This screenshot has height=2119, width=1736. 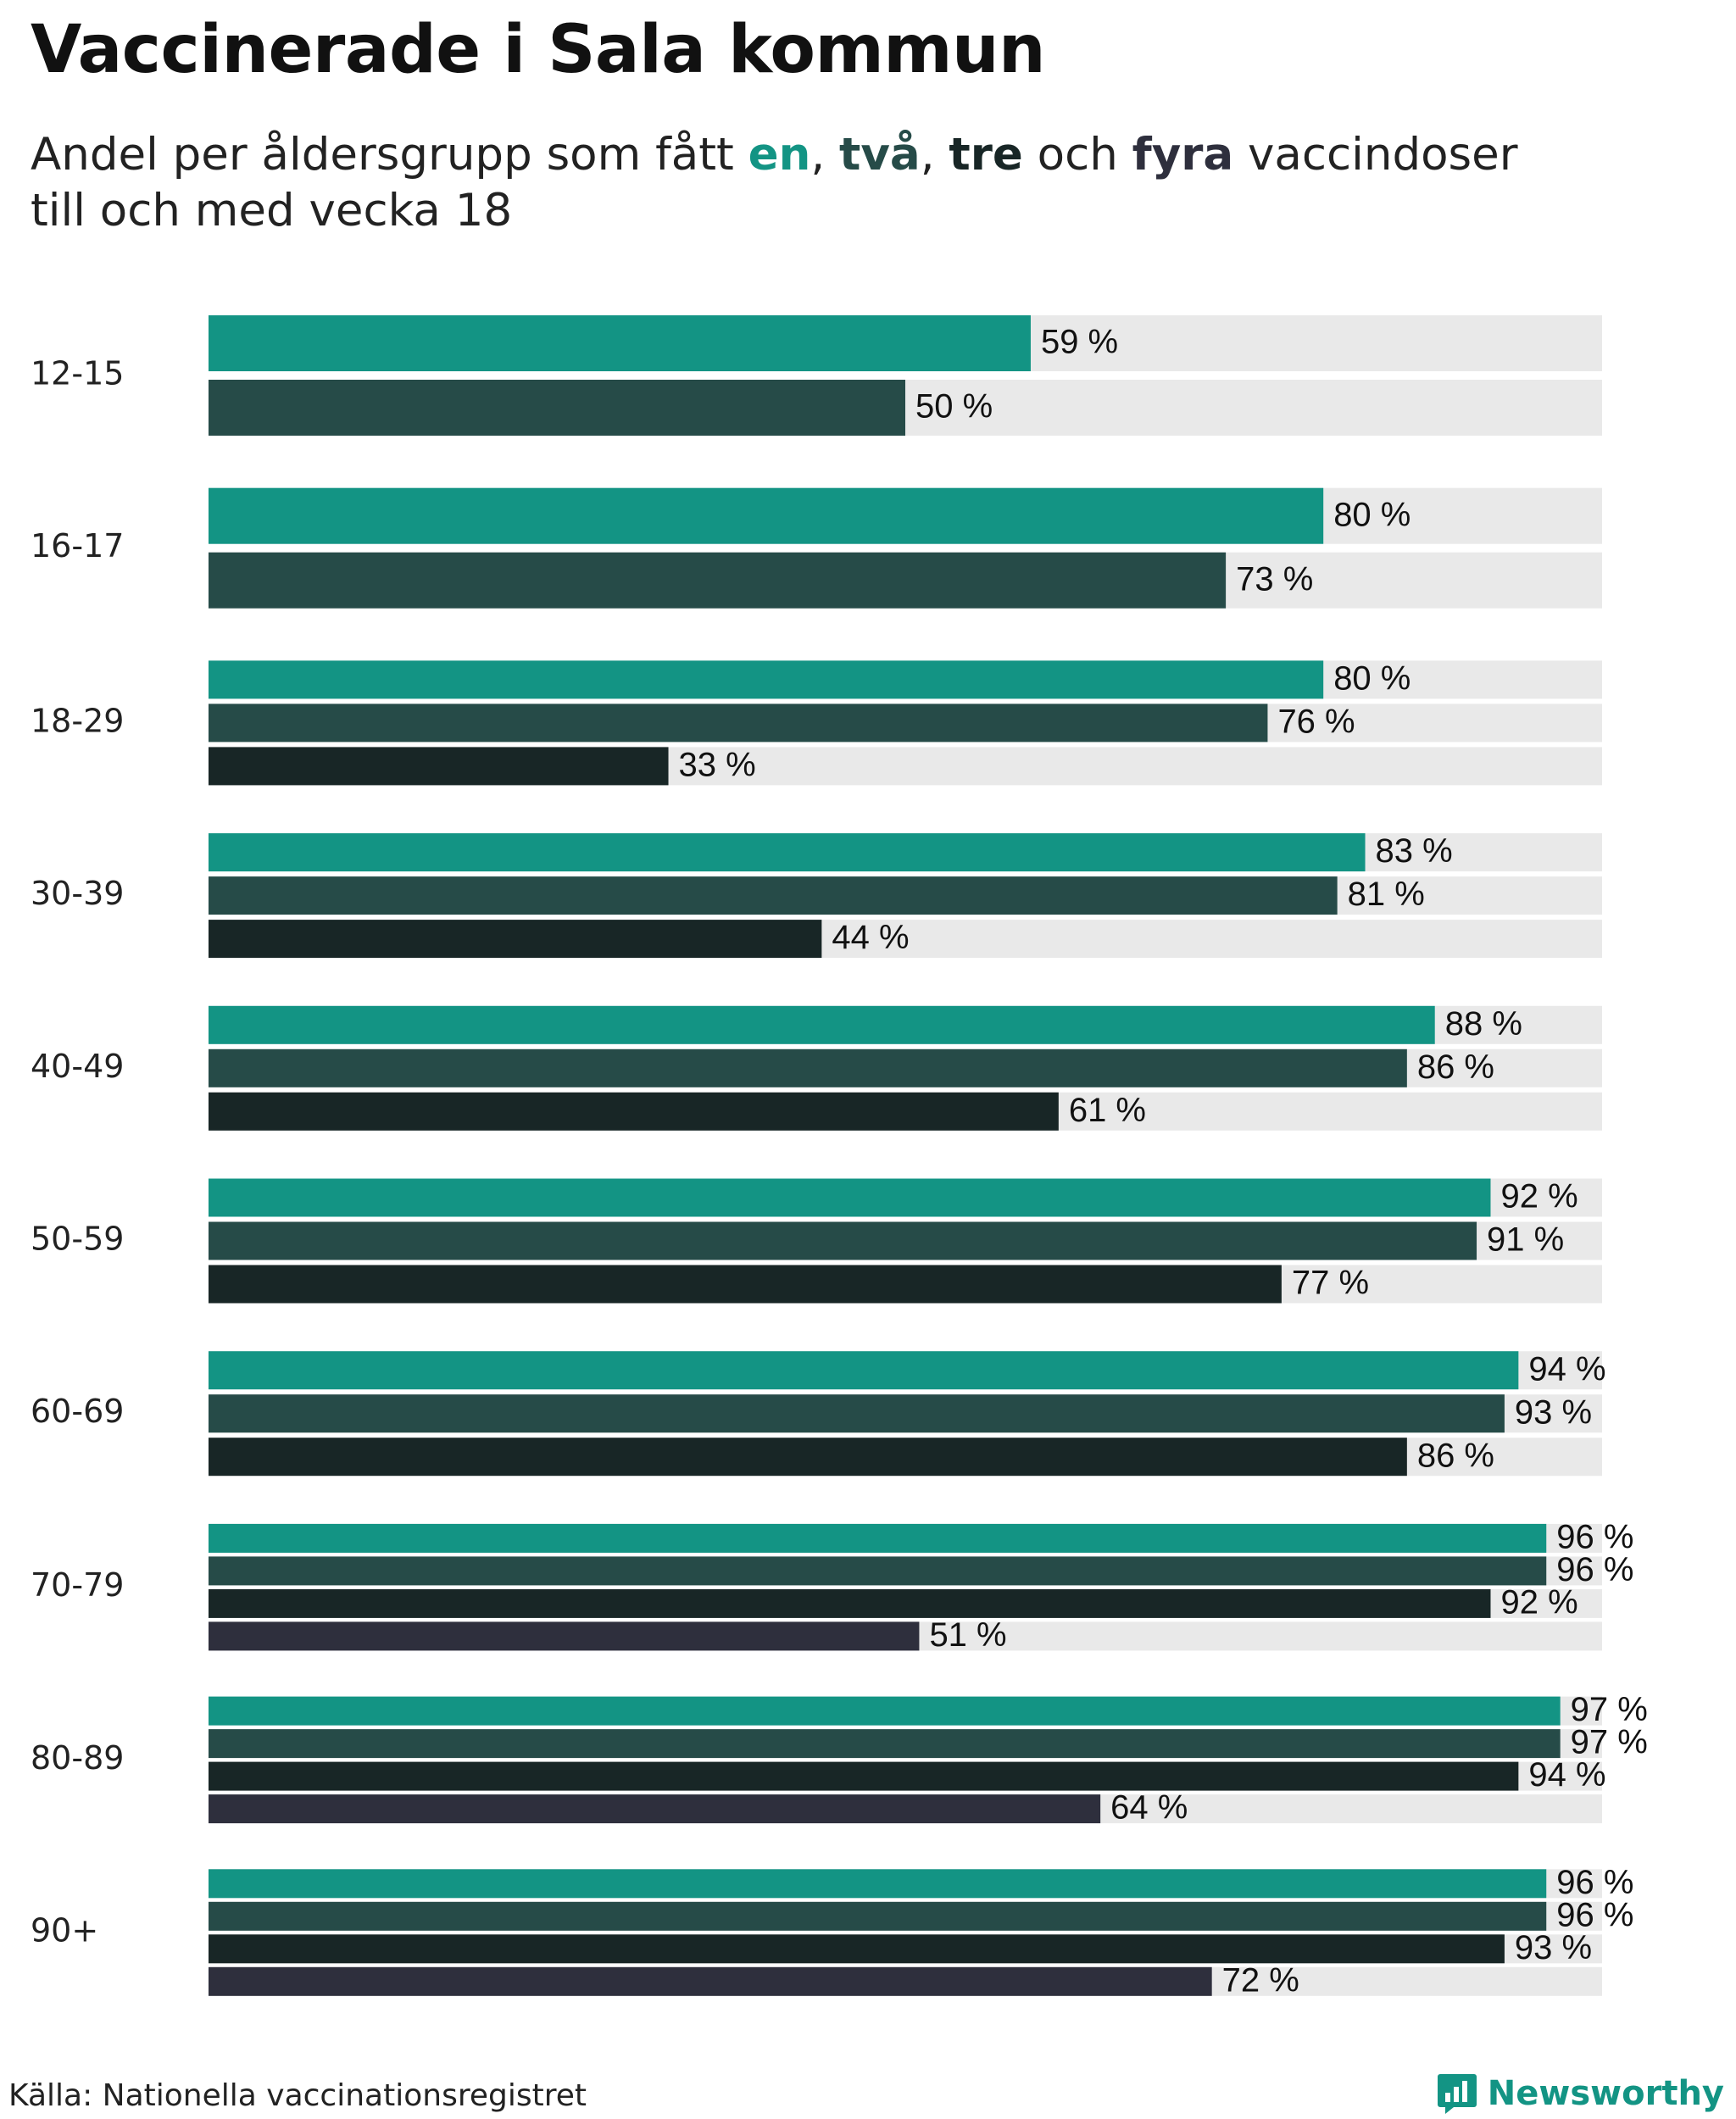 I want to click on category-label: 16-17, so click(x=77, y=546).